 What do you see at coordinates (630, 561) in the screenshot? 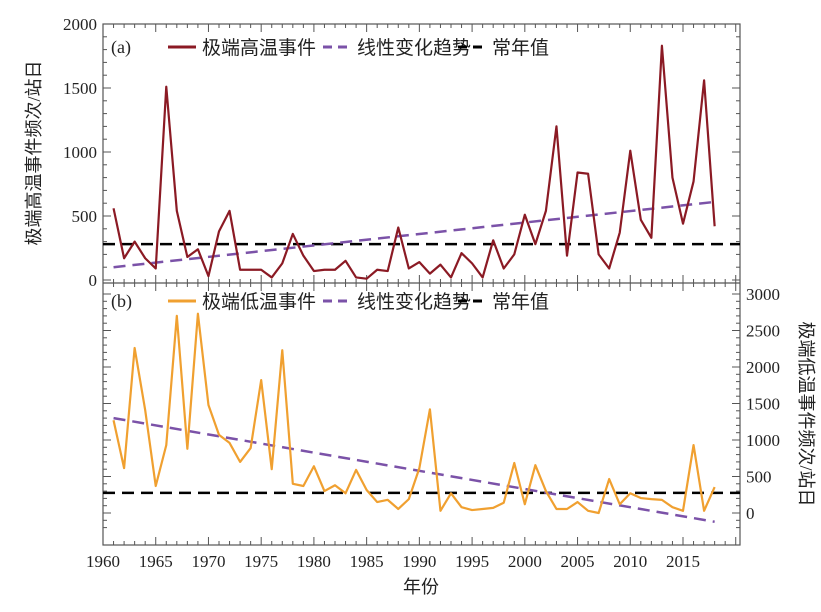
I see `x-tick-label: 2010` at bounding box center [630, 561].